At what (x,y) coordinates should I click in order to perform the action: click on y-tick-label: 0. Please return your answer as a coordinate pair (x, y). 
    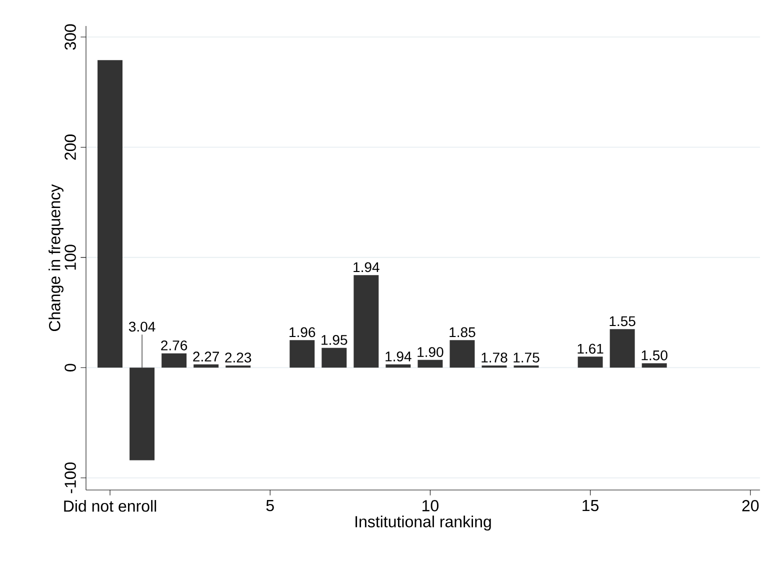
    Looking at the image, I should click on (70, 368).